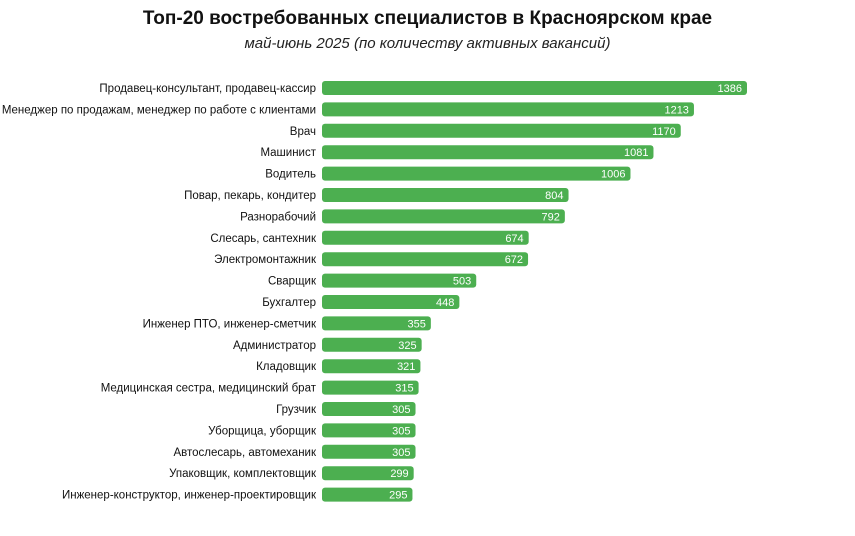  I want to click on value-label: 299, so click(399, 474).